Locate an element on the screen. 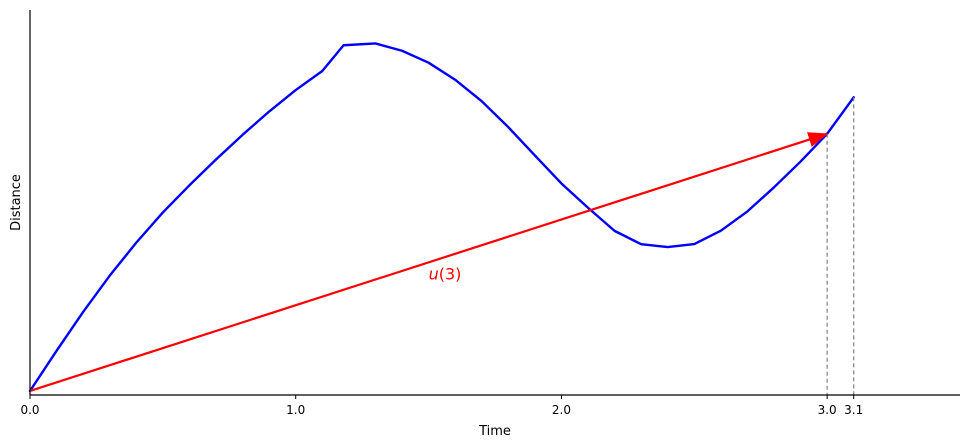 This screenshot has height=448, width=969. u3-label-argument: (3) is located at coordinates (450, 274).